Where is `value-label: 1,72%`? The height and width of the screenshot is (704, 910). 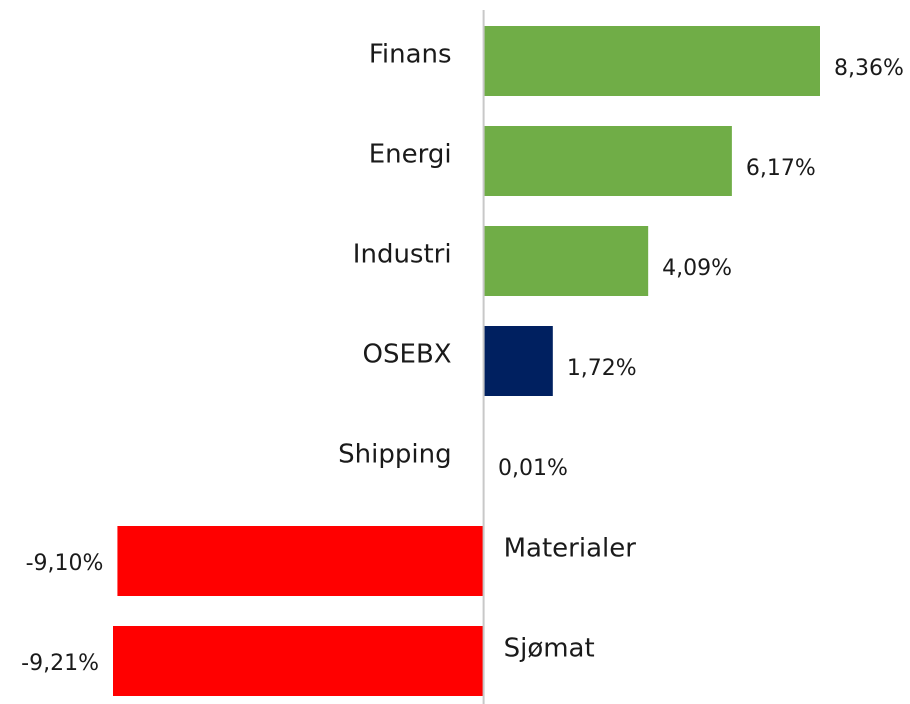 value-label: 1,72% is located at coordinates (602, 368).